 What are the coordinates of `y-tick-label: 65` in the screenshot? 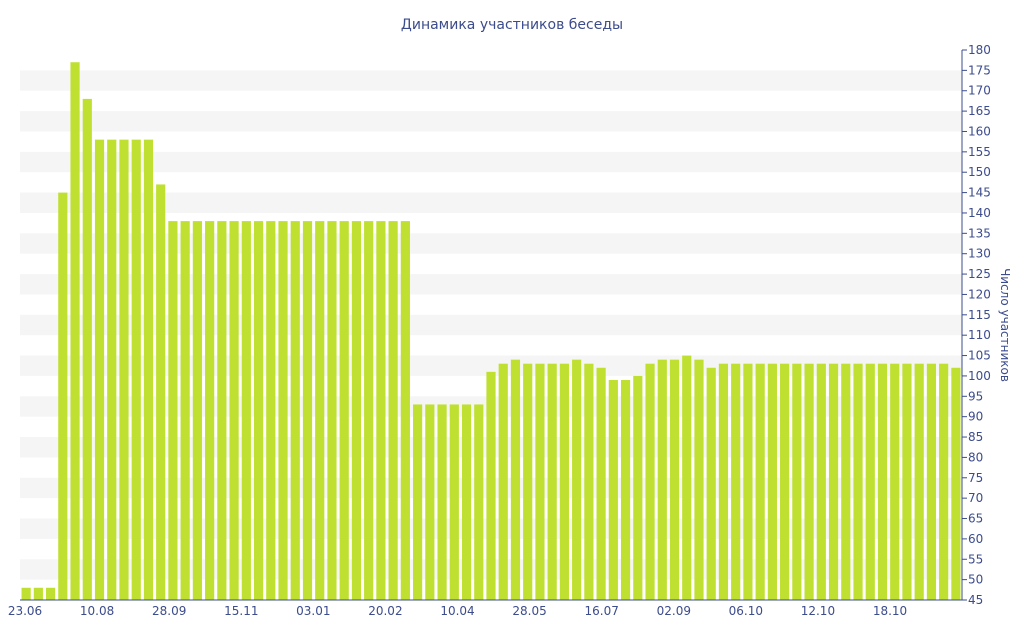 It's located at (975, 519).